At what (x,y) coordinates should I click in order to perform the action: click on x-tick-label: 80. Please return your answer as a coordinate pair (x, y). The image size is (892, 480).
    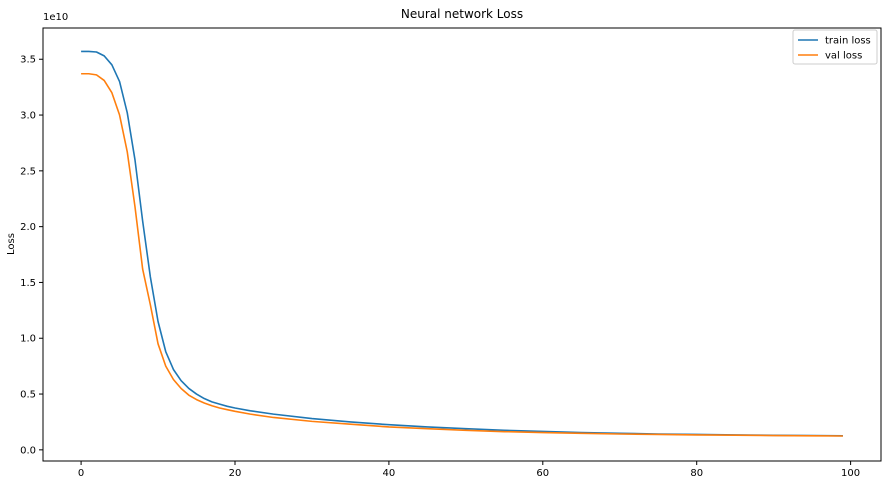
    Looking at the image, I should click on (696, 473).